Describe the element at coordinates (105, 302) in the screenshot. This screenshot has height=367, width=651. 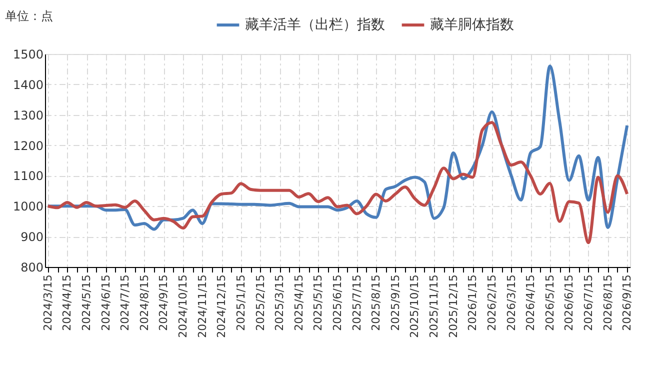
I see `x-tick-label: 2024/6/15` at that location.